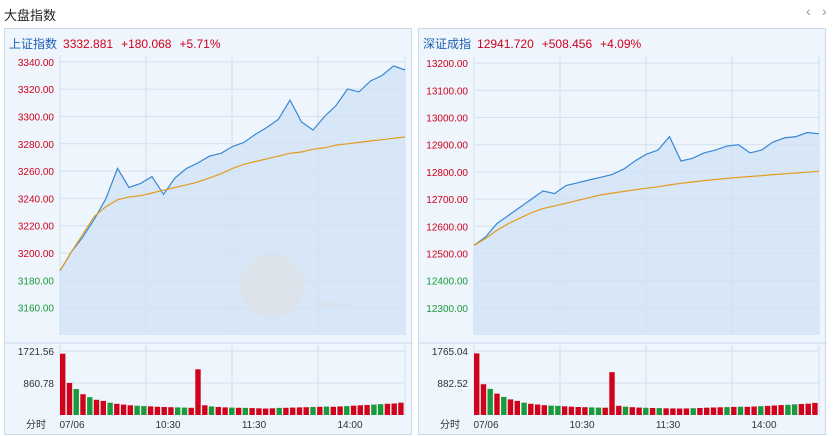 This screenshot has width=838, height=436. What do you see at coordinates (36, 352) in the screenshot?
I see `volume-tick-label: 1721.56` at bounding box center [36, 352].